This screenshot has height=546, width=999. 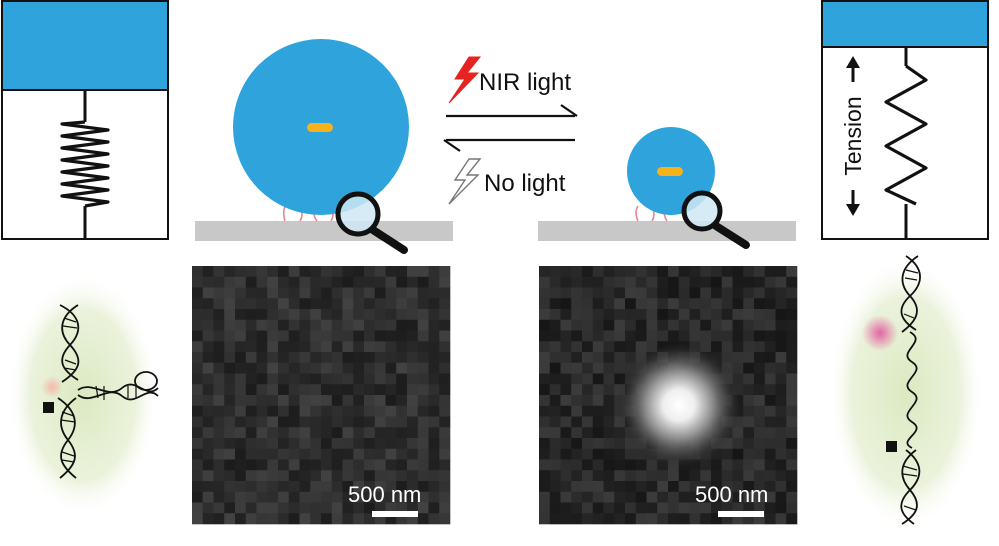 What do you see at coordinates (371, 222) in the screenshot?
I see `magnifier-icon` at bounding box center [371, 222].